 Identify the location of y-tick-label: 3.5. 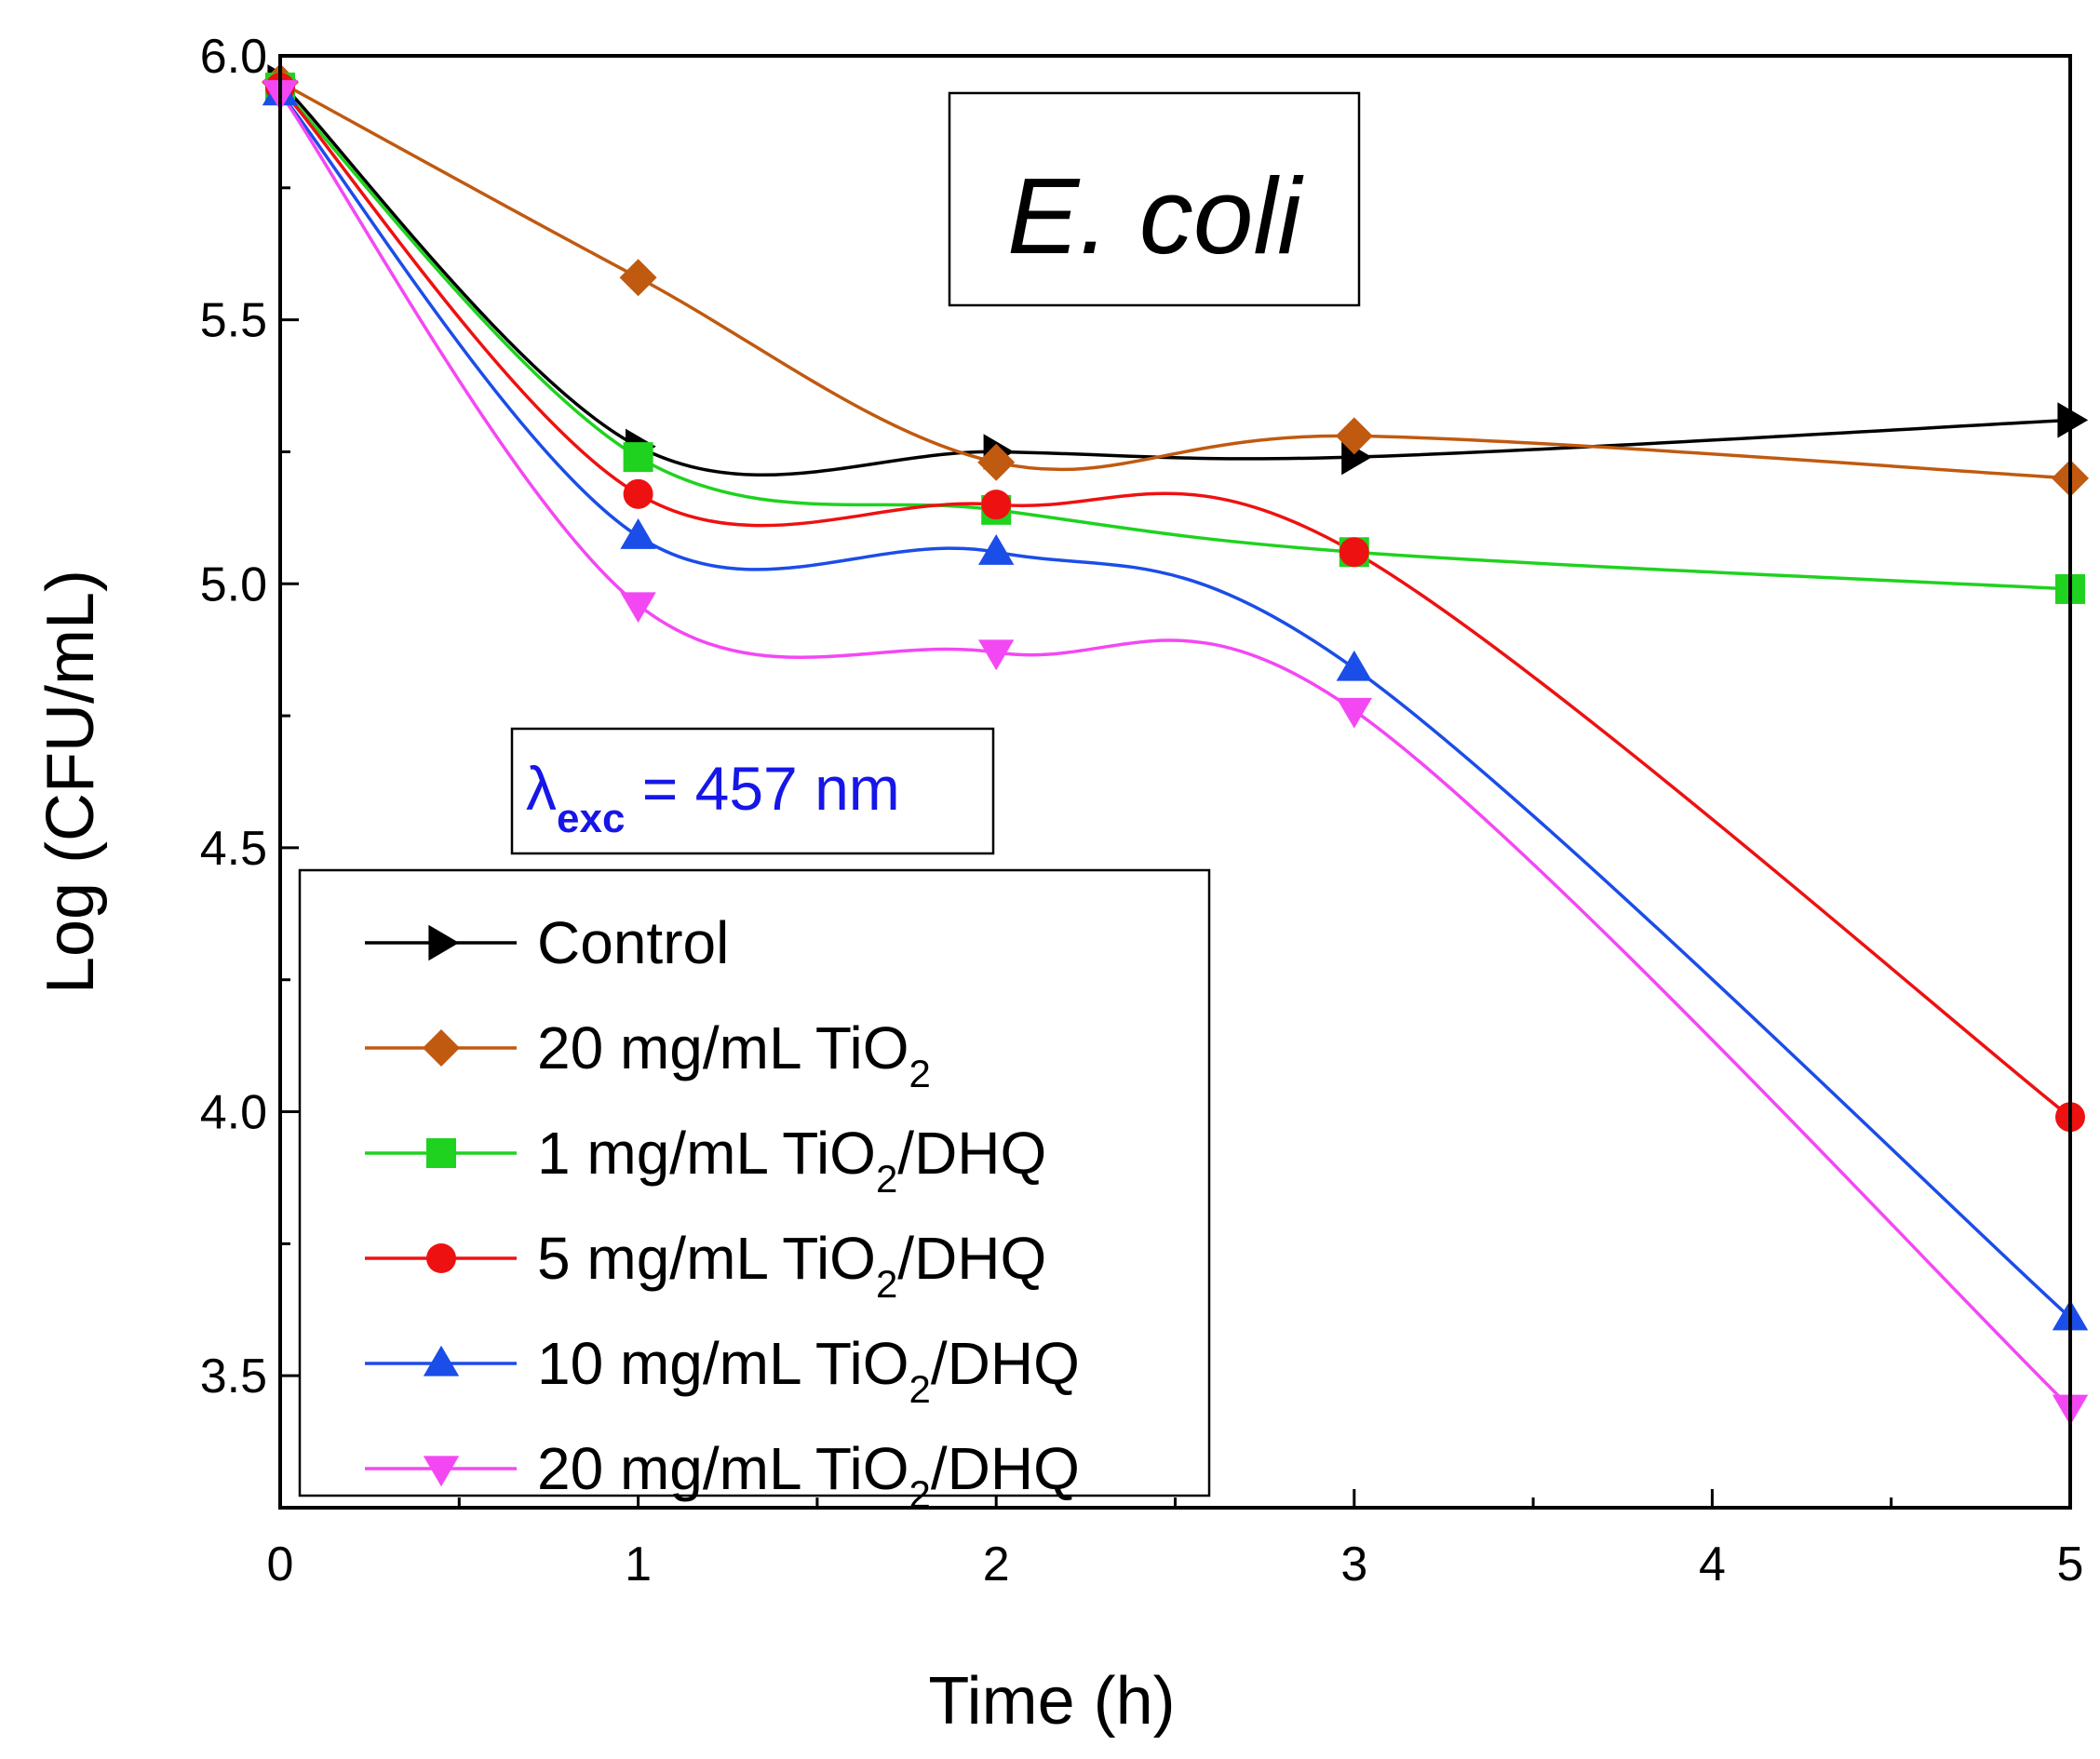
(233, 1376).